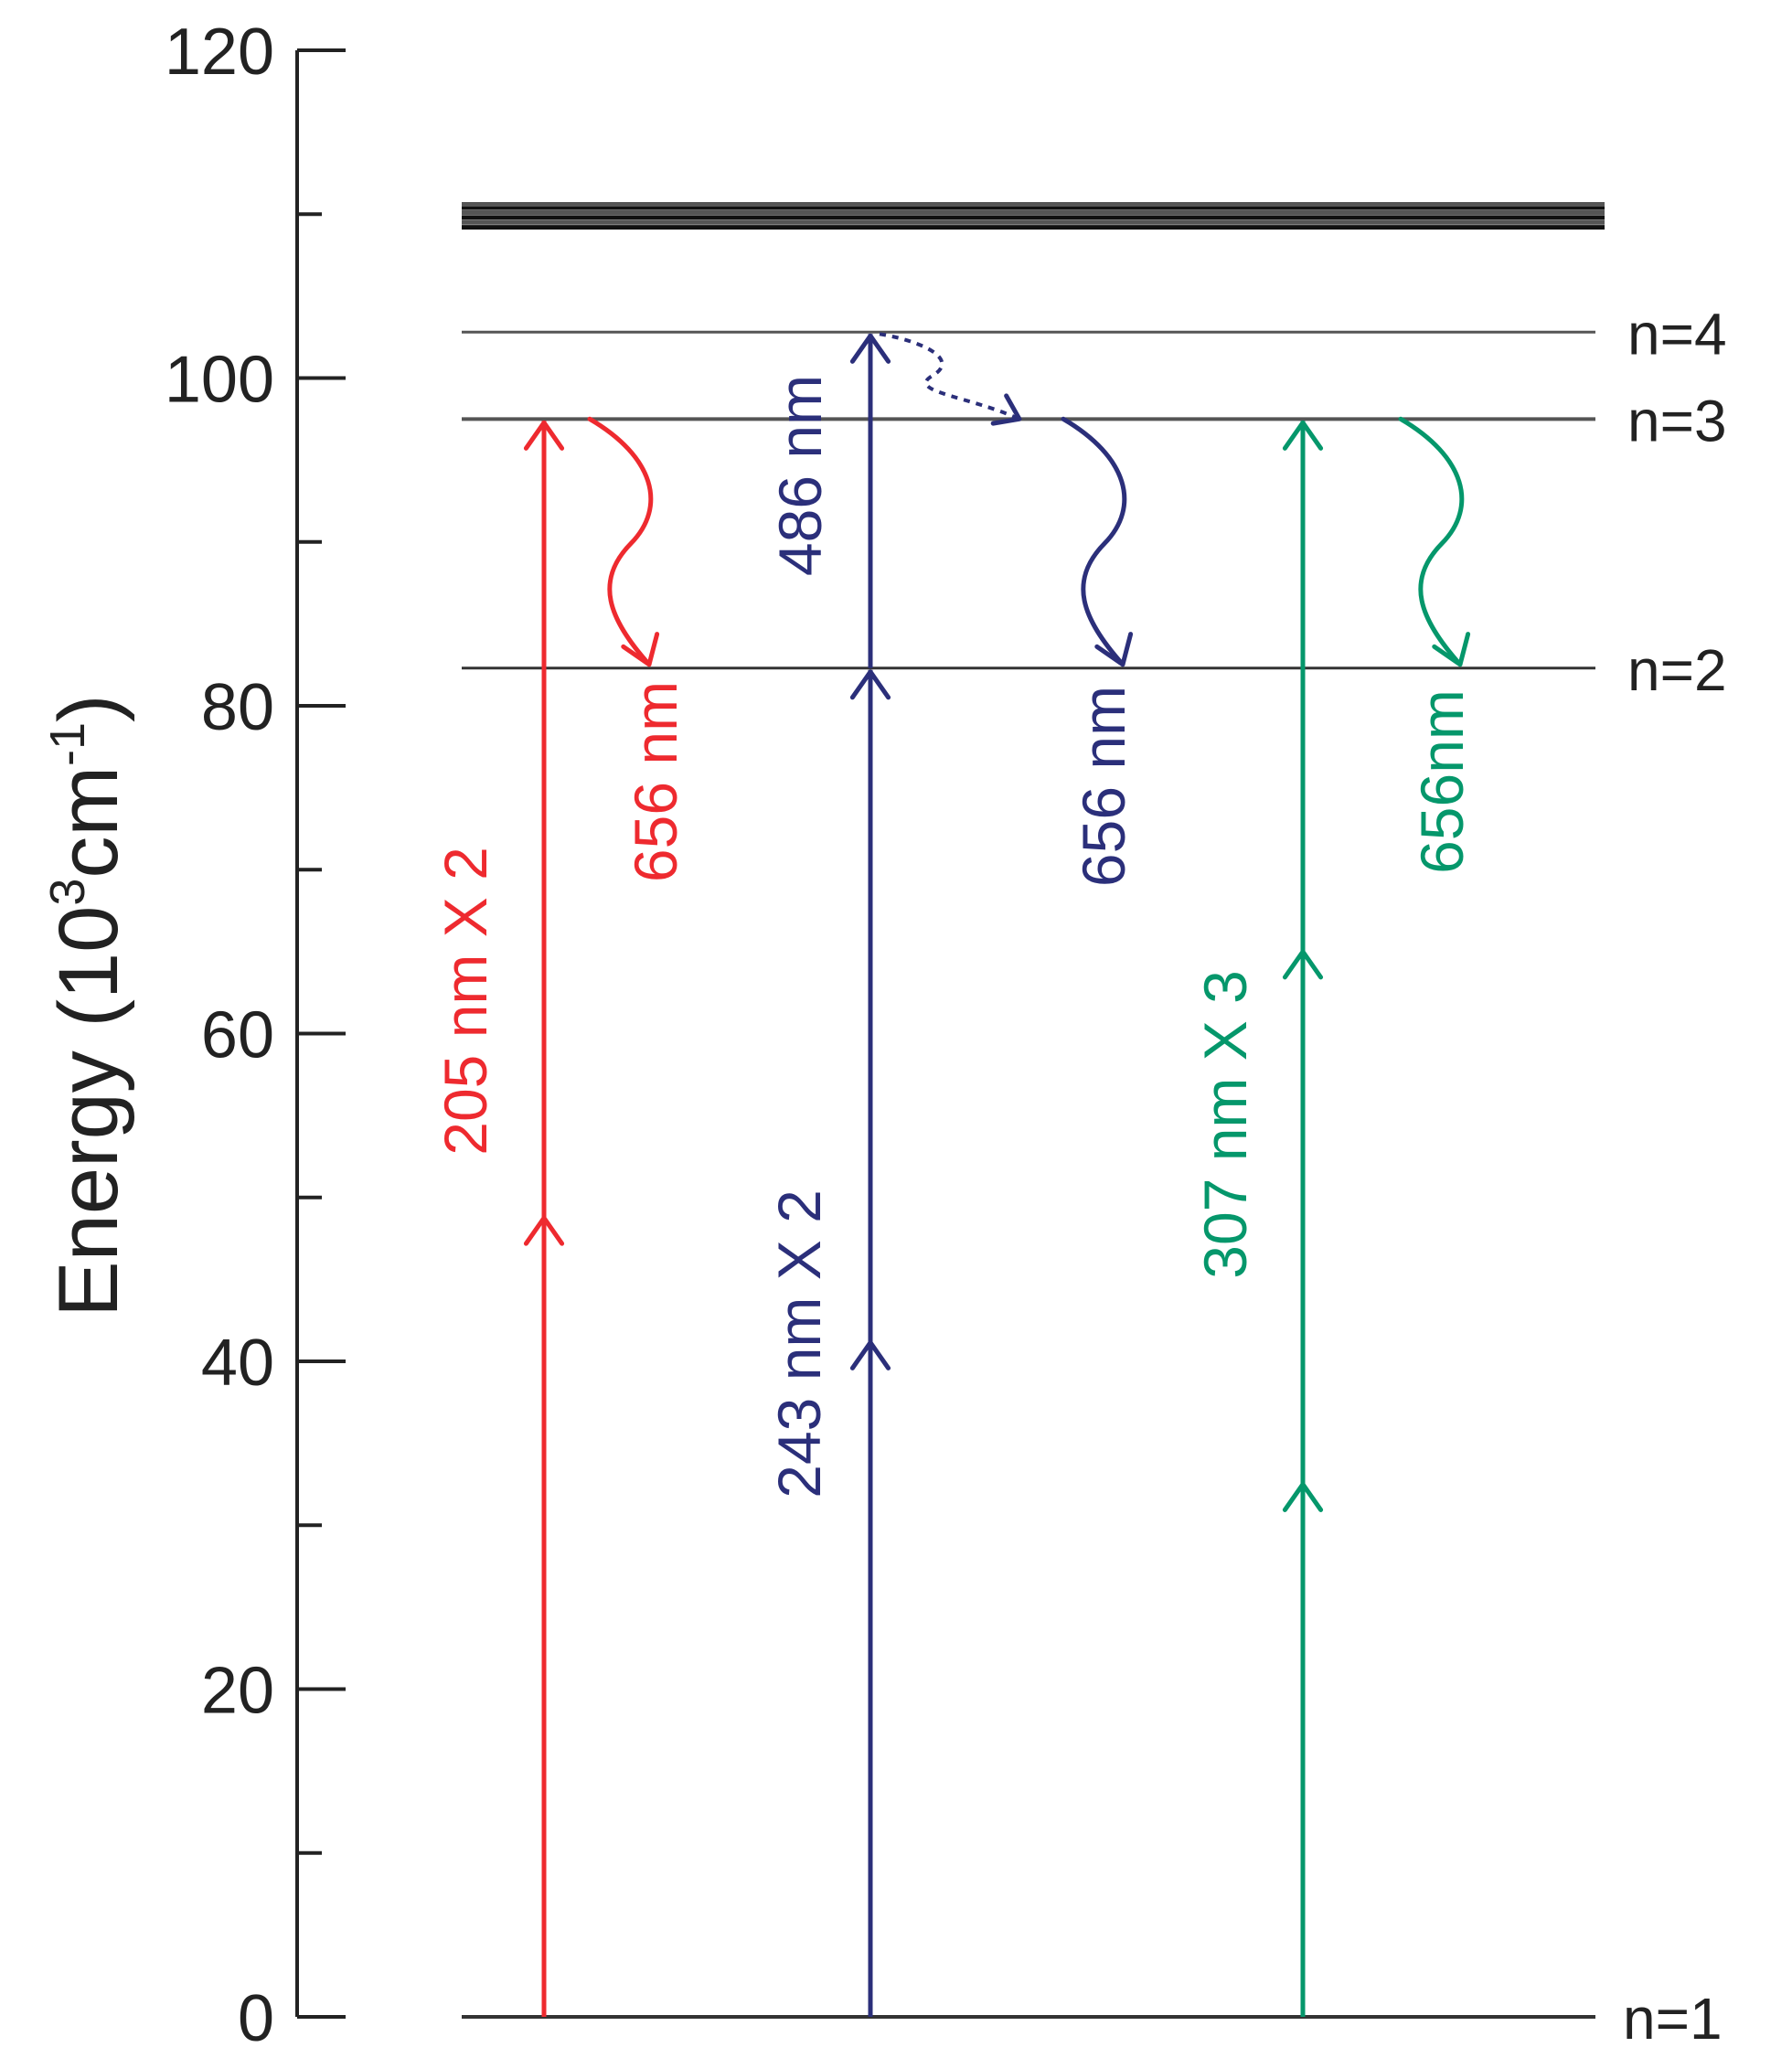 This screenshot has width=1792, height=2058. What do you see at coordinates (799, 1343) in the screenshot?
I see `label-243nm-x2: 243 nm X 2` at bounding box center [799, 1343].